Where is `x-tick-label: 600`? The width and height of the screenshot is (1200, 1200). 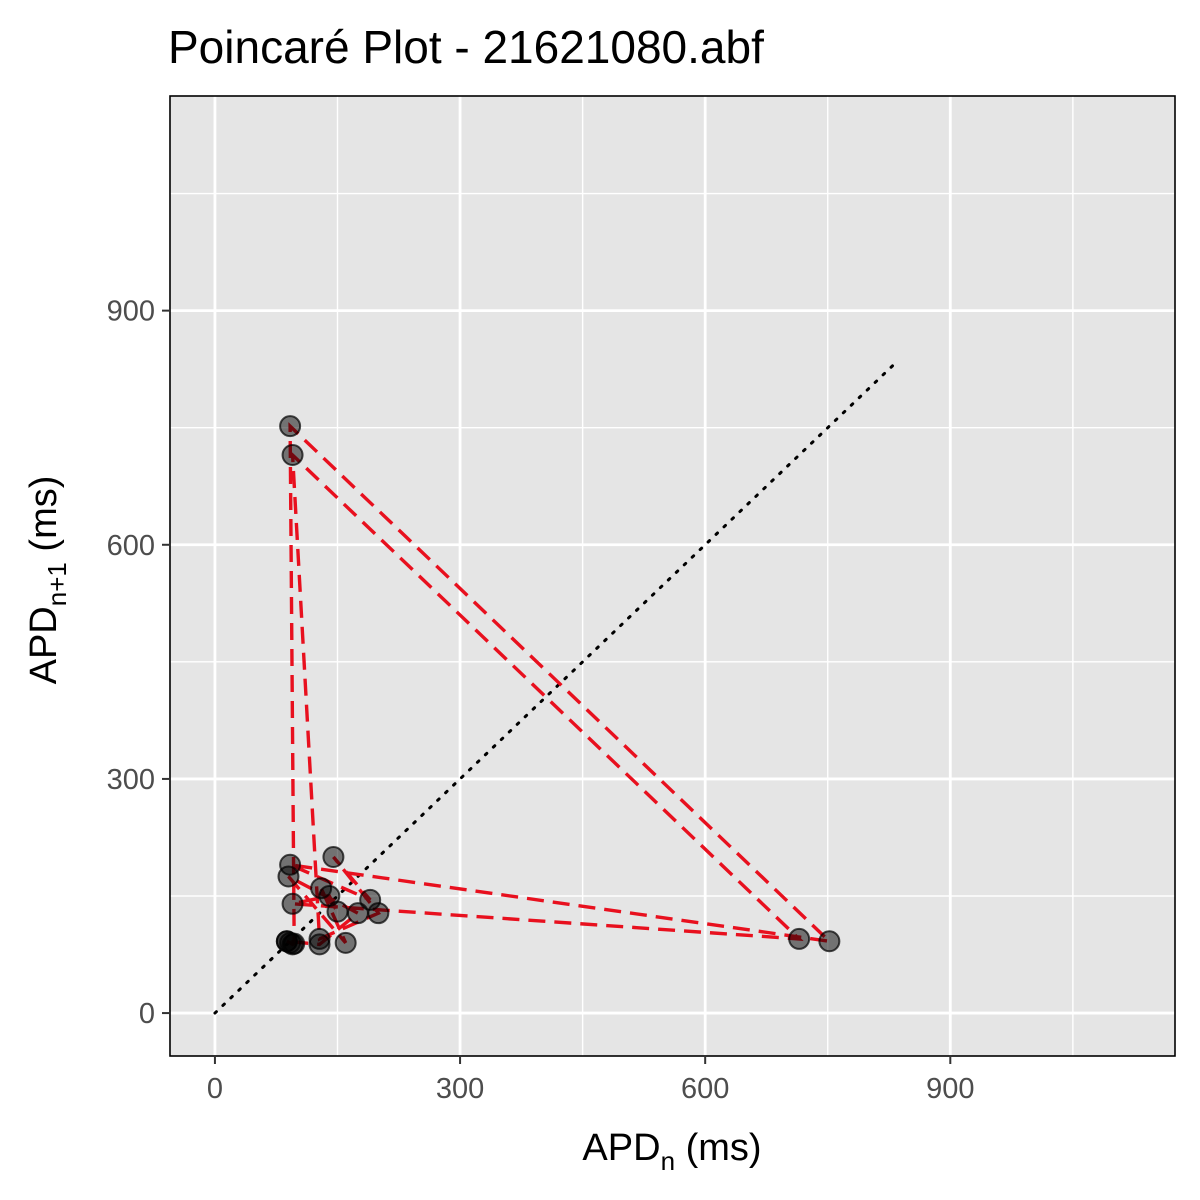
x-tick-label: 600 is located at coordinates (705, 1089).